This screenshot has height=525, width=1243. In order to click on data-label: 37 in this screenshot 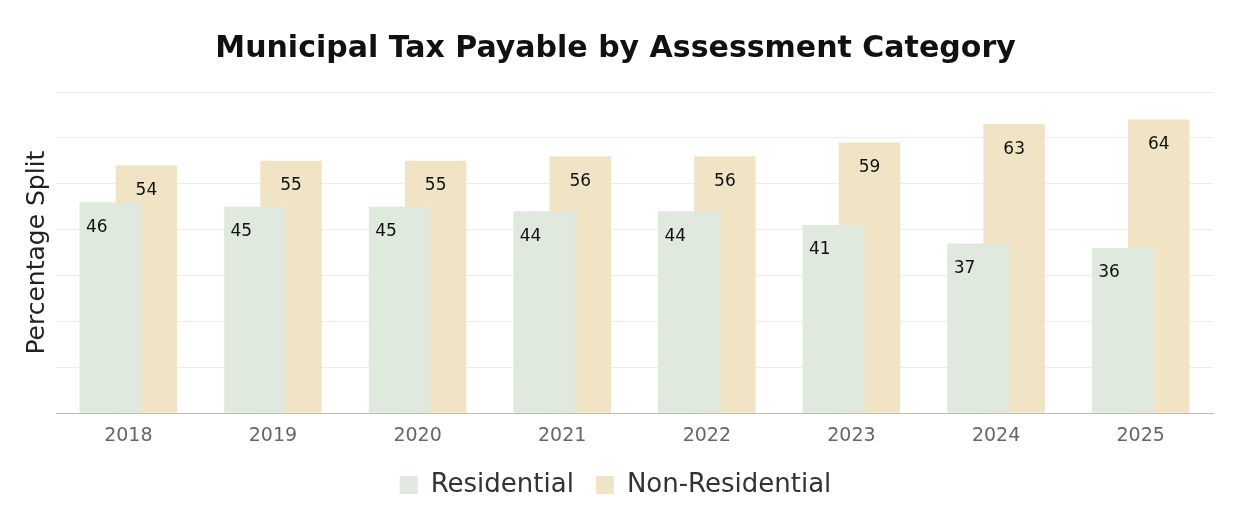, I will do `click(964, 266)`.